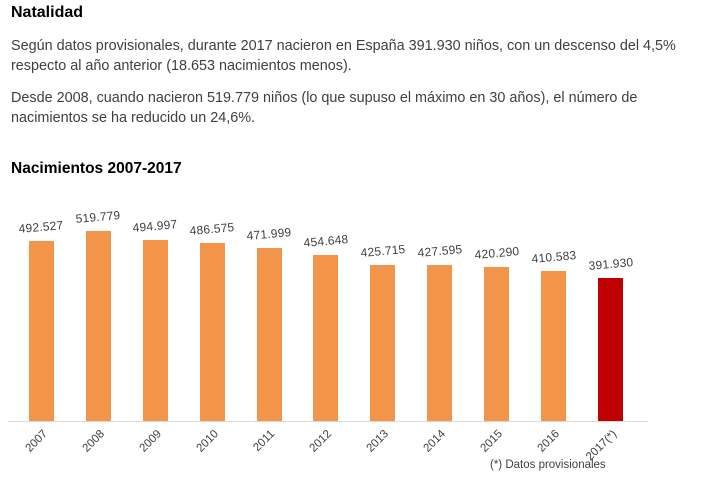  What do you see at coordinates (548, 465) in the screenshot?
I see `chart-footnote: (*) Datos provisionales` at bounding box center [548, 465].